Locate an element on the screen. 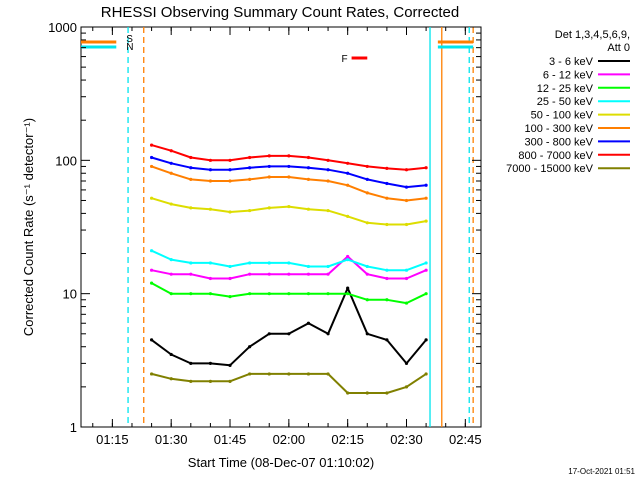 This screenshot has width=640, height=480. y-tick-label: 1 is located at coordinates (73, 427).